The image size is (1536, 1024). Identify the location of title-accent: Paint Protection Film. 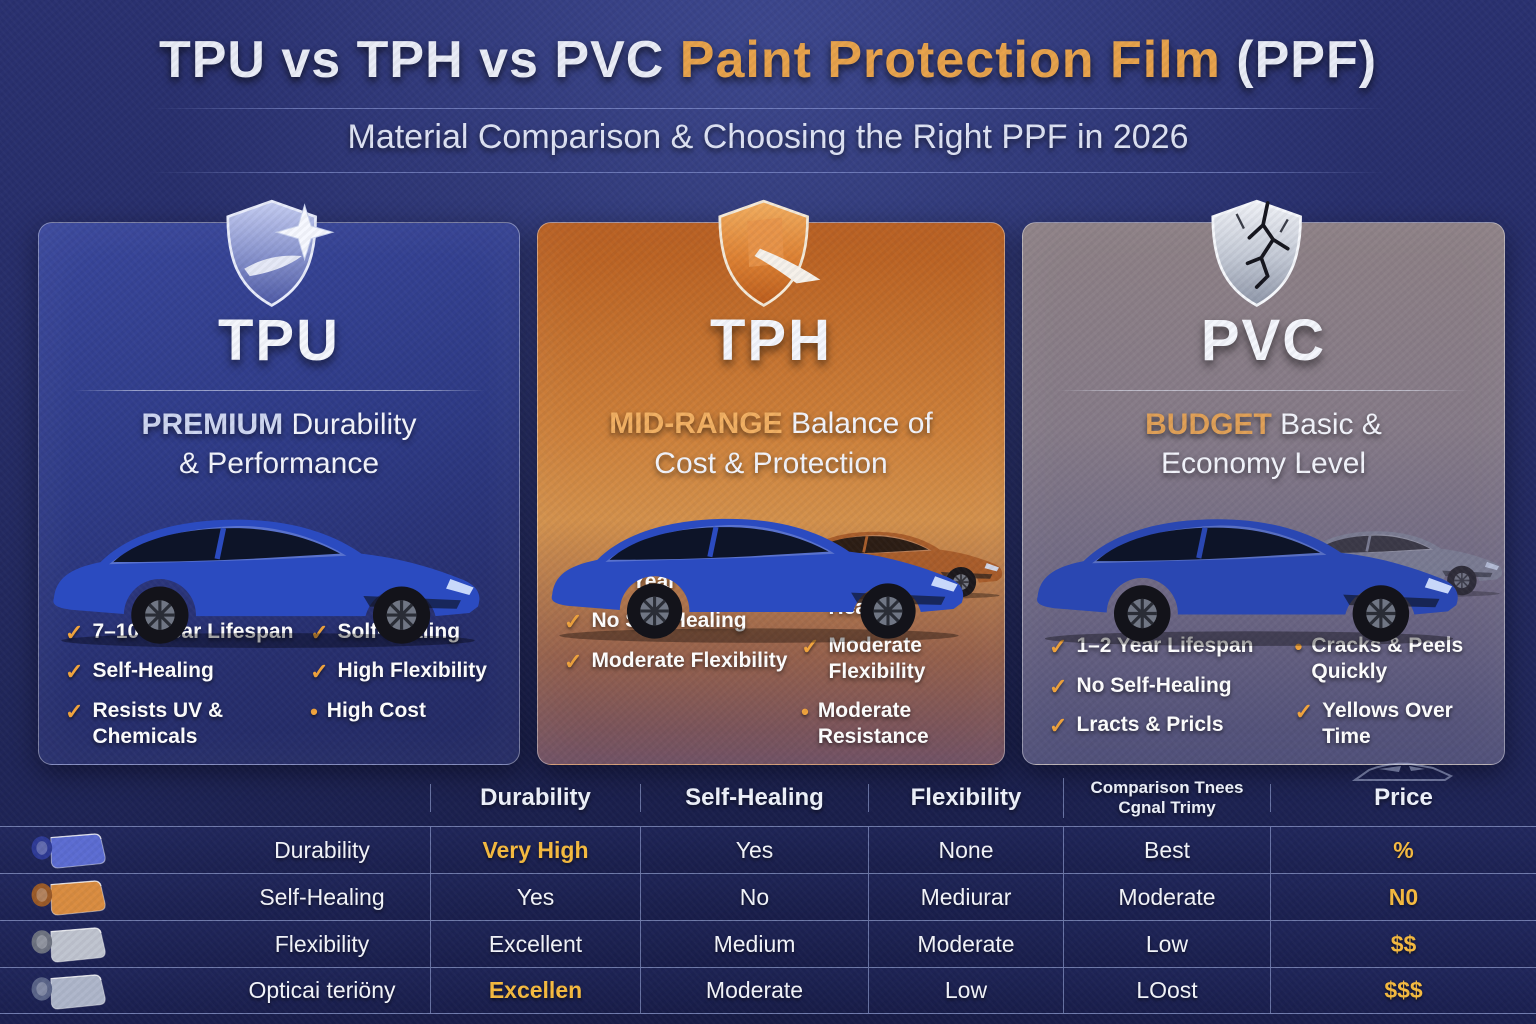
(950, 60).